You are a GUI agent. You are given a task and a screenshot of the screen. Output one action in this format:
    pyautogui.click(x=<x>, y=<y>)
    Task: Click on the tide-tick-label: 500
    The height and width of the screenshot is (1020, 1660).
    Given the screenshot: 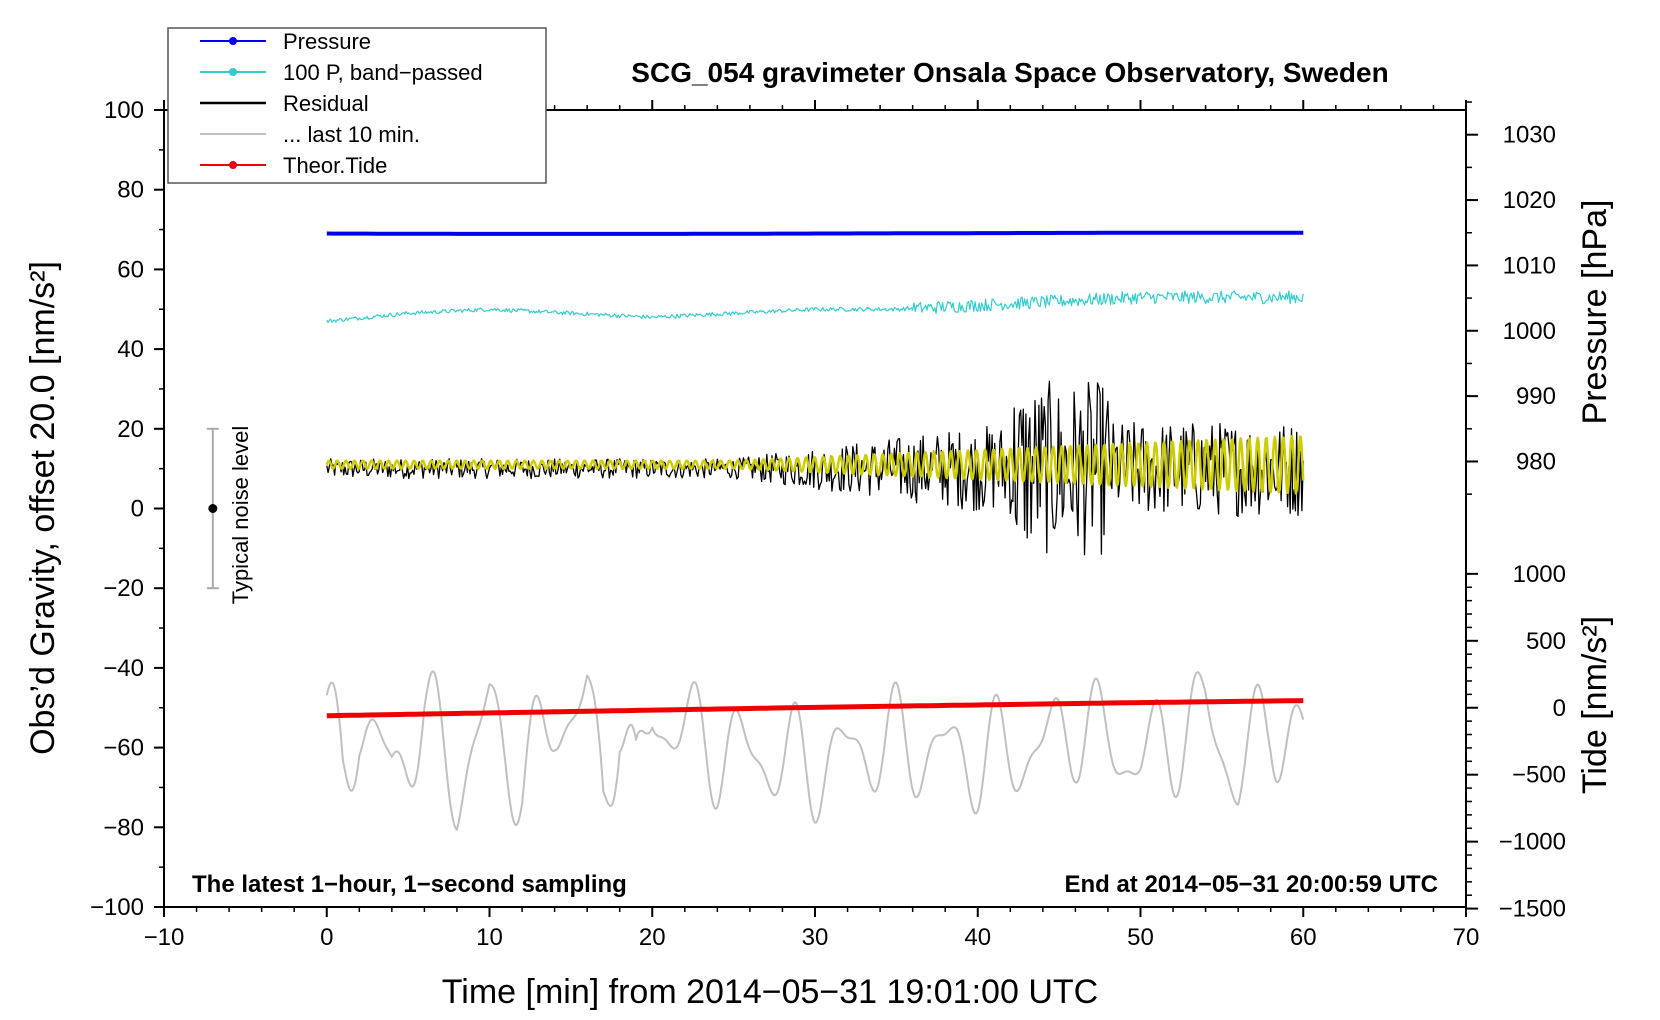 What is the action you would take?
    pyautogui.click(x=1546, y=641)
    